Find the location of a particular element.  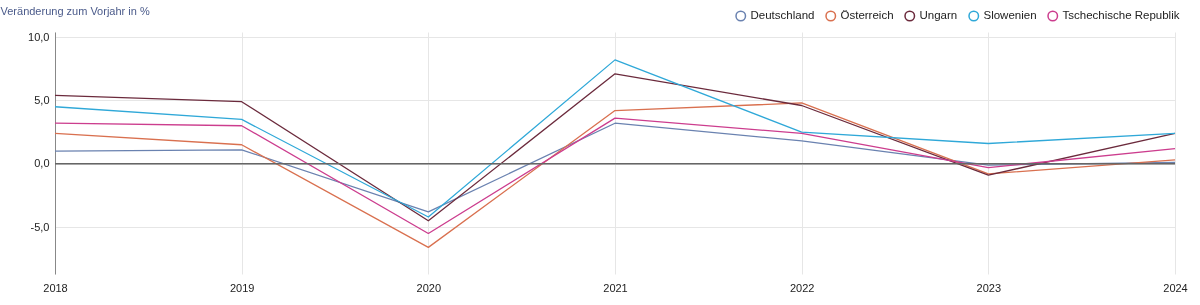

legend-label: Ungarn is located at coordinates (938, 15).